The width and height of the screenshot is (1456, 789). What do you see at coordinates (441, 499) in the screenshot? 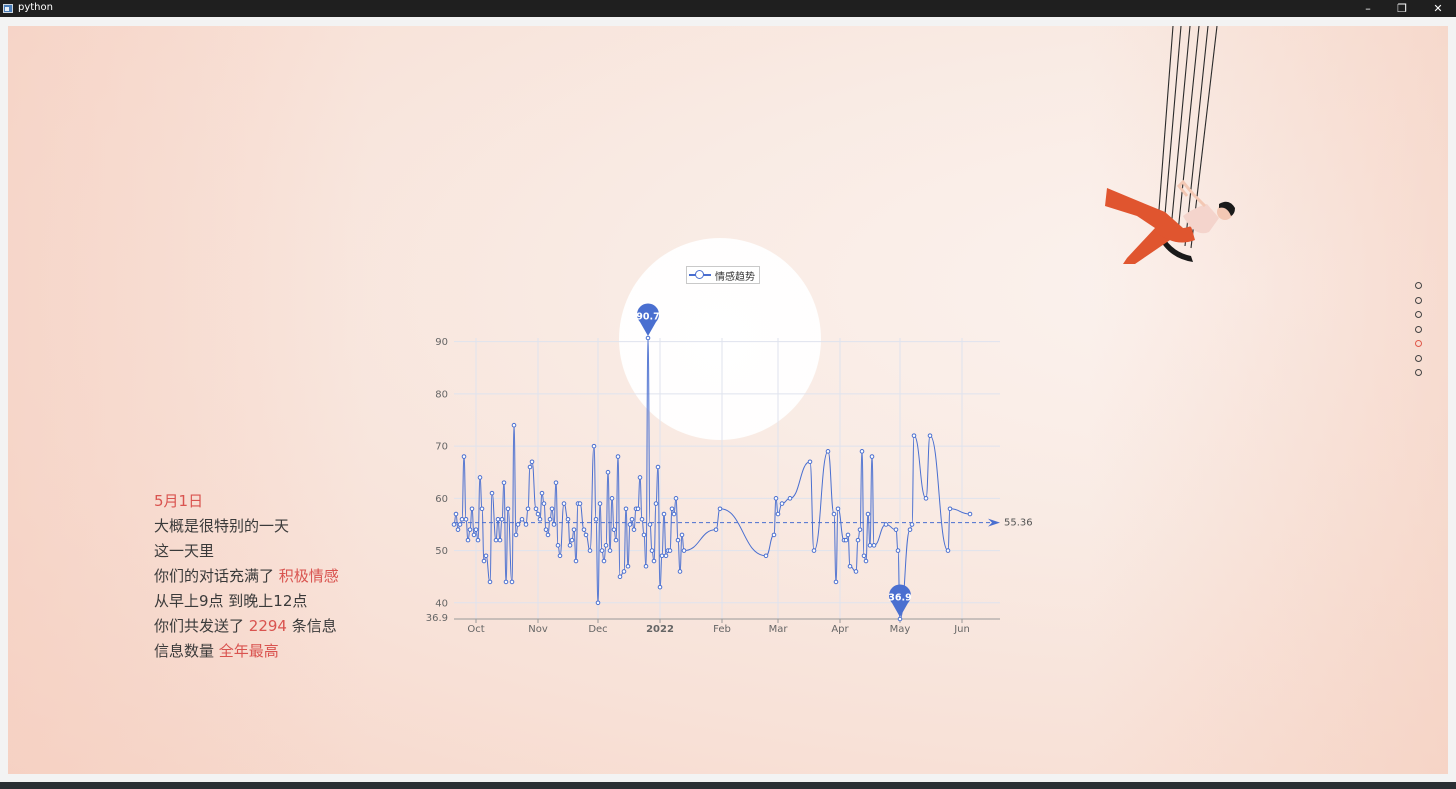
I see `y-tick-label: 60` at bounding box center [441, 499].